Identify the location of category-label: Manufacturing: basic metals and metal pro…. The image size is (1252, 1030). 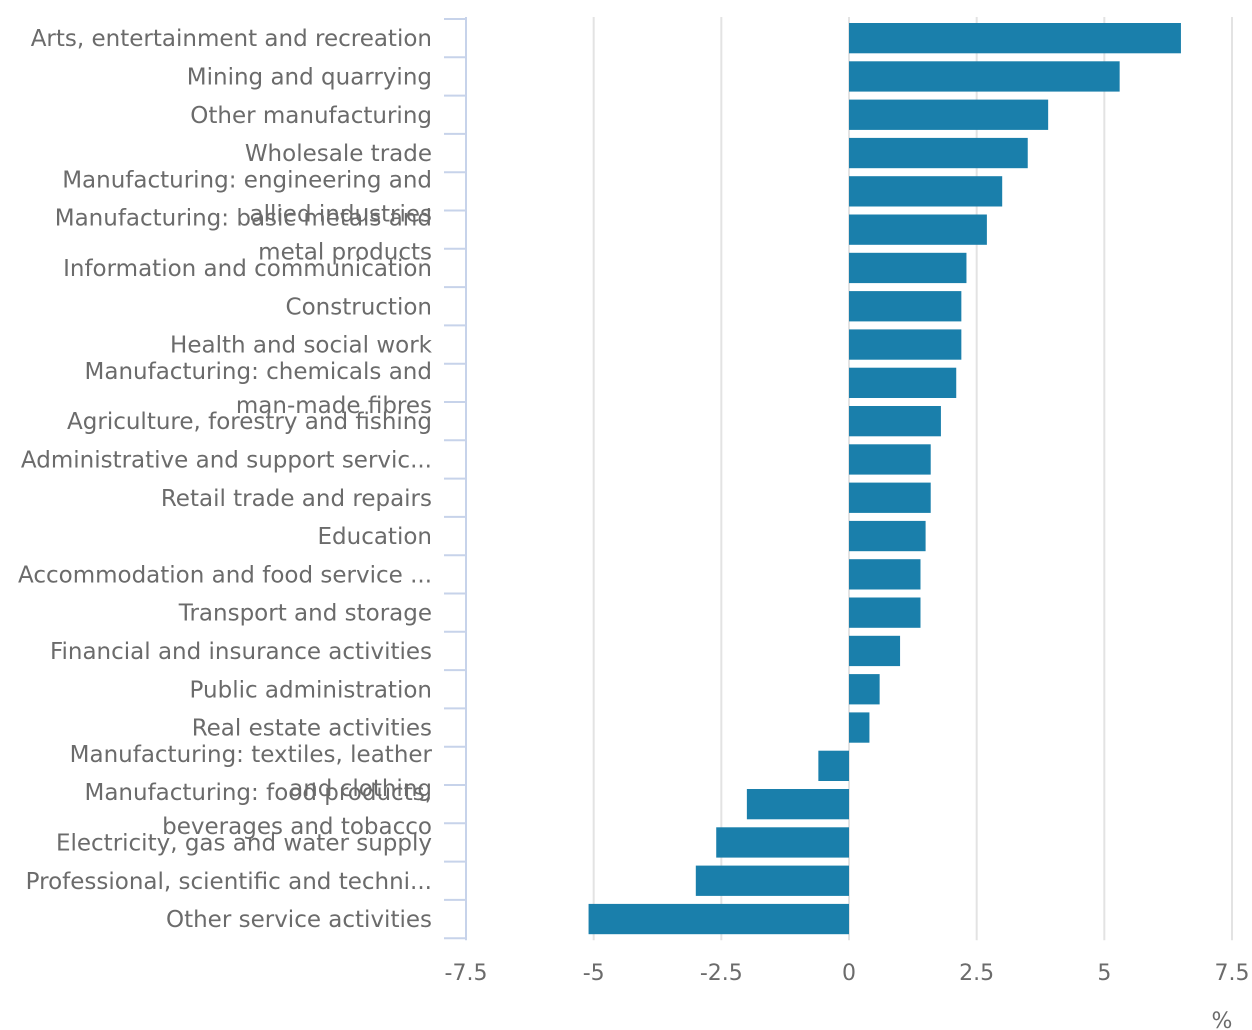
(243, 236).